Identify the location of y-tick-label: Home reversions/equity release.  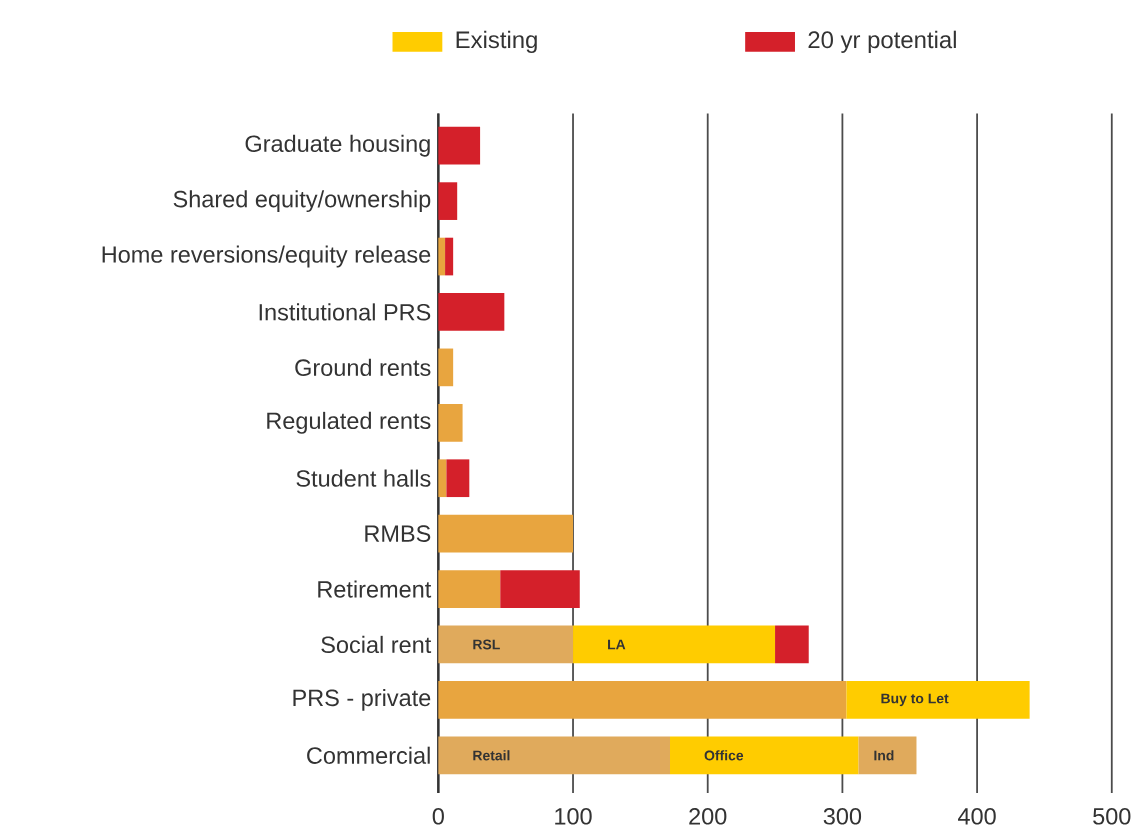
(266, 256).